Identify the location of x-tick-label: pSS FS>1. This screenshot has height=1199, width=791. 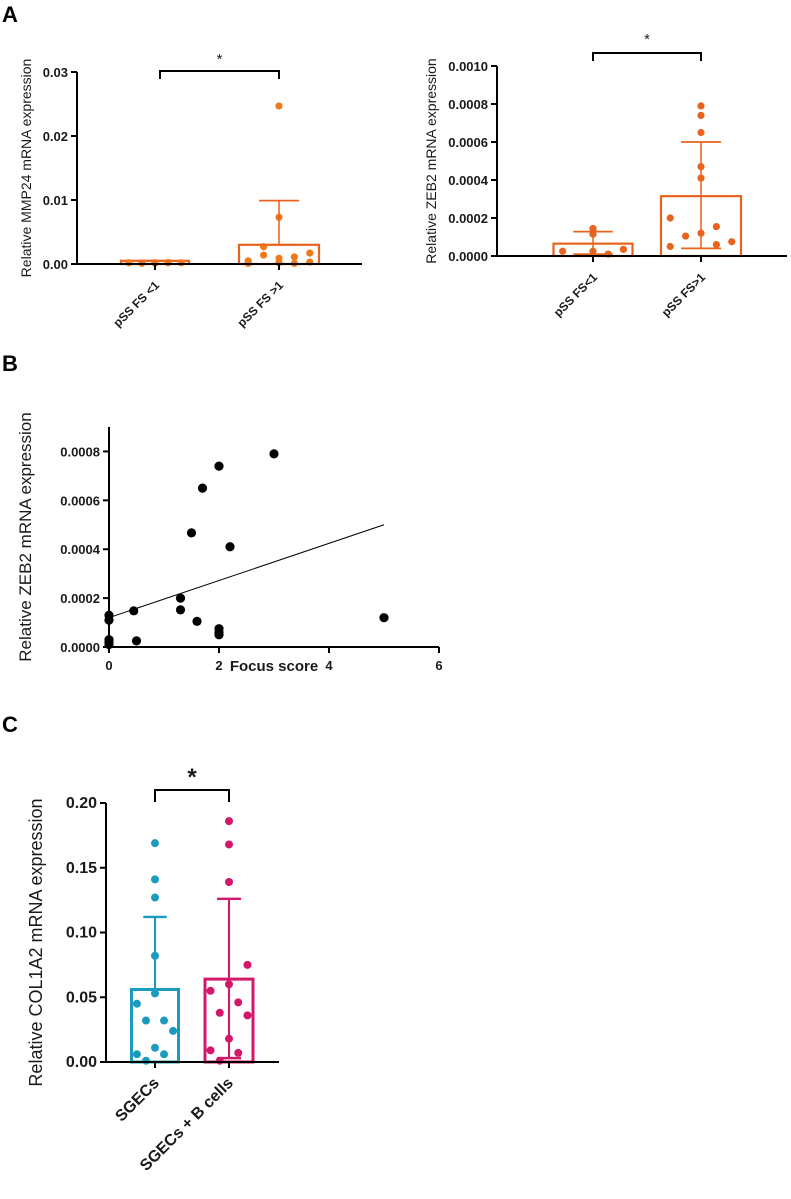
(684, 295).